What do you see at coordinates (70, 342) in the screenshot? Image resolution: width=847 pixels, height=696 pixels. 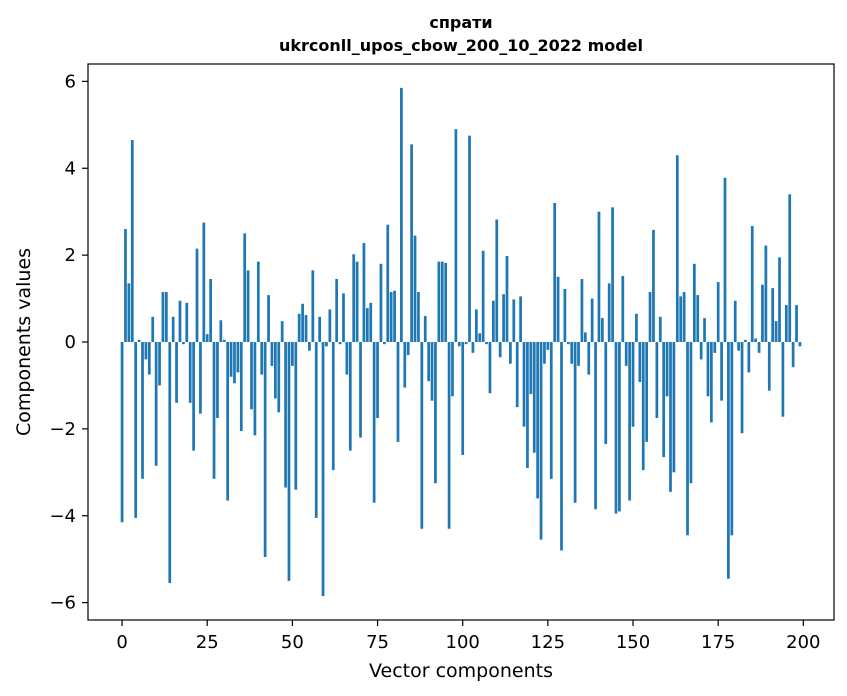 I see `y-tick-label: 0` at bounding box center [70, 342].